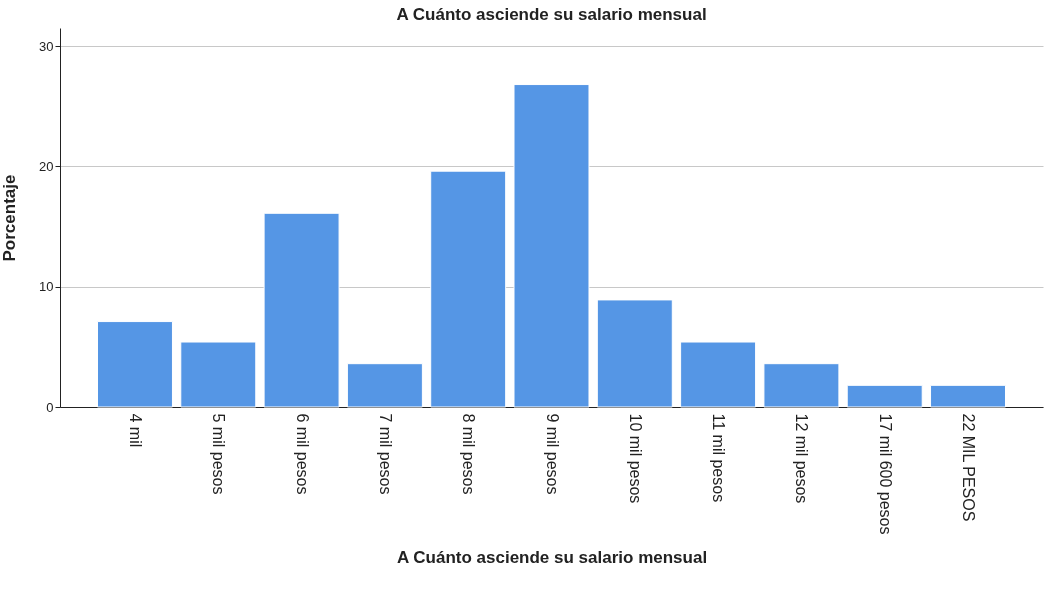  Describe the element at coordinates (50, 407) in the screenshot. I see `y-tick-label: 0` at that location.